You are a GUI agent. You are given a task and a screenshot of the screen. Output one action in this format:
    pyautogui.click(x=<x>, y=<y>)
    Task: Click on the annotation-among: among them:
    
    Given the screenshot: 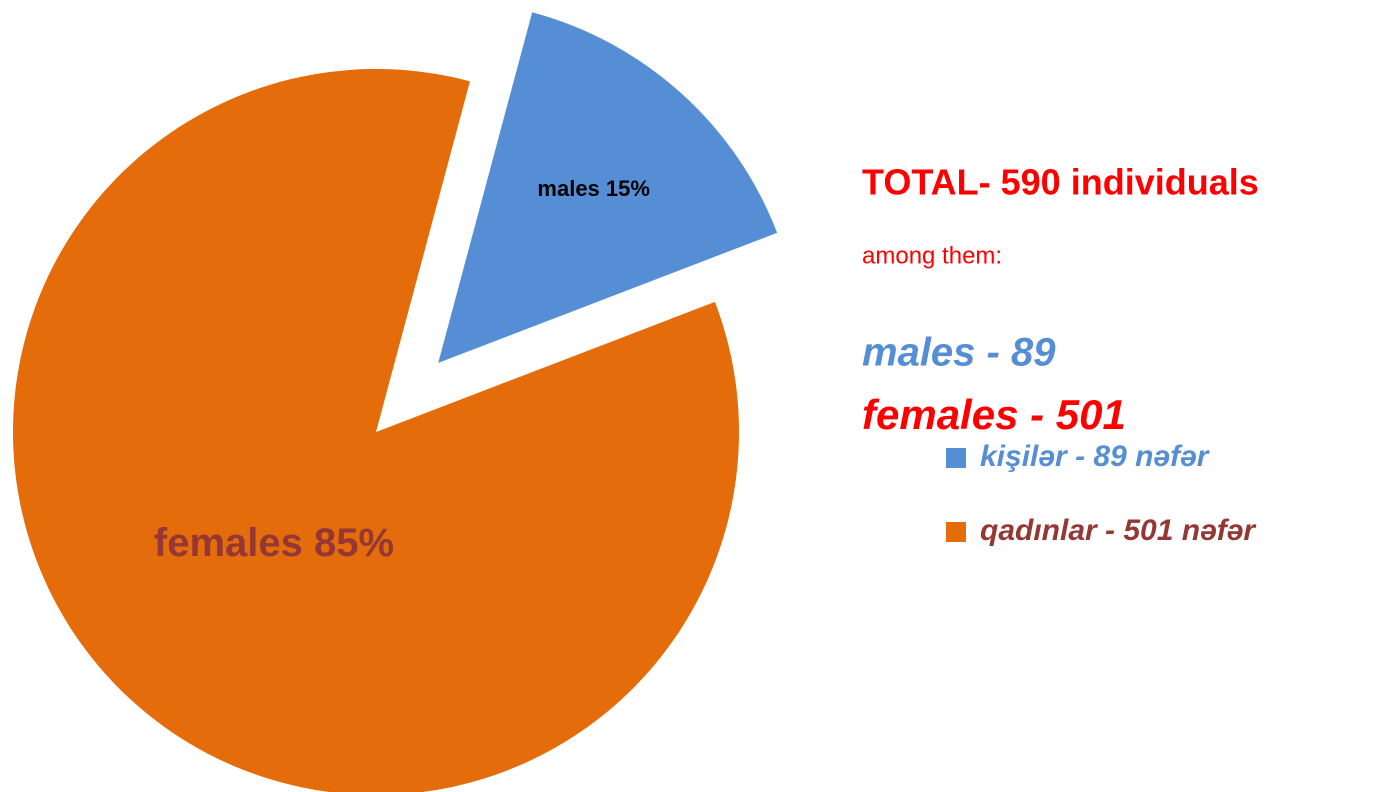 What is the action you would take?
    pyautogui.click(x=932, y=255)
    